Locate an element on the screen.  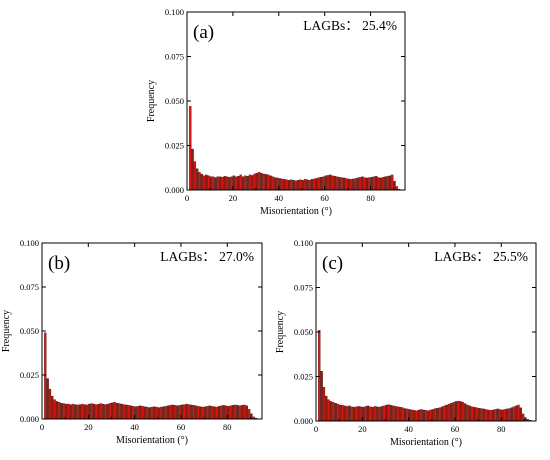
y-tick-label: 0.100 is located at coordinates (303, 243).